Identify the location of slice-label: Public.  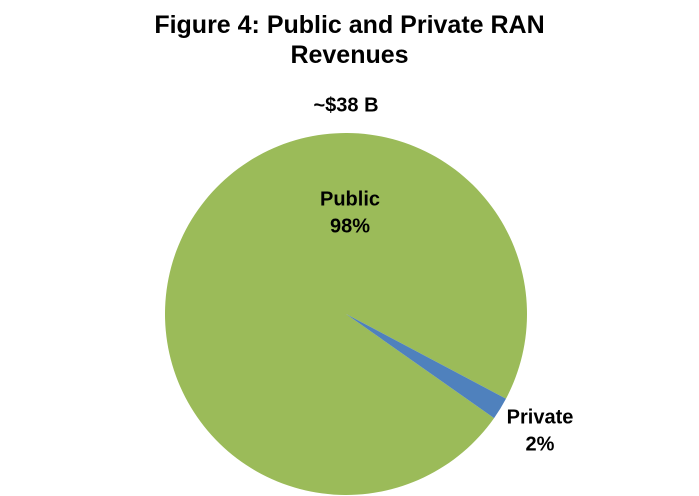
(350, 199).